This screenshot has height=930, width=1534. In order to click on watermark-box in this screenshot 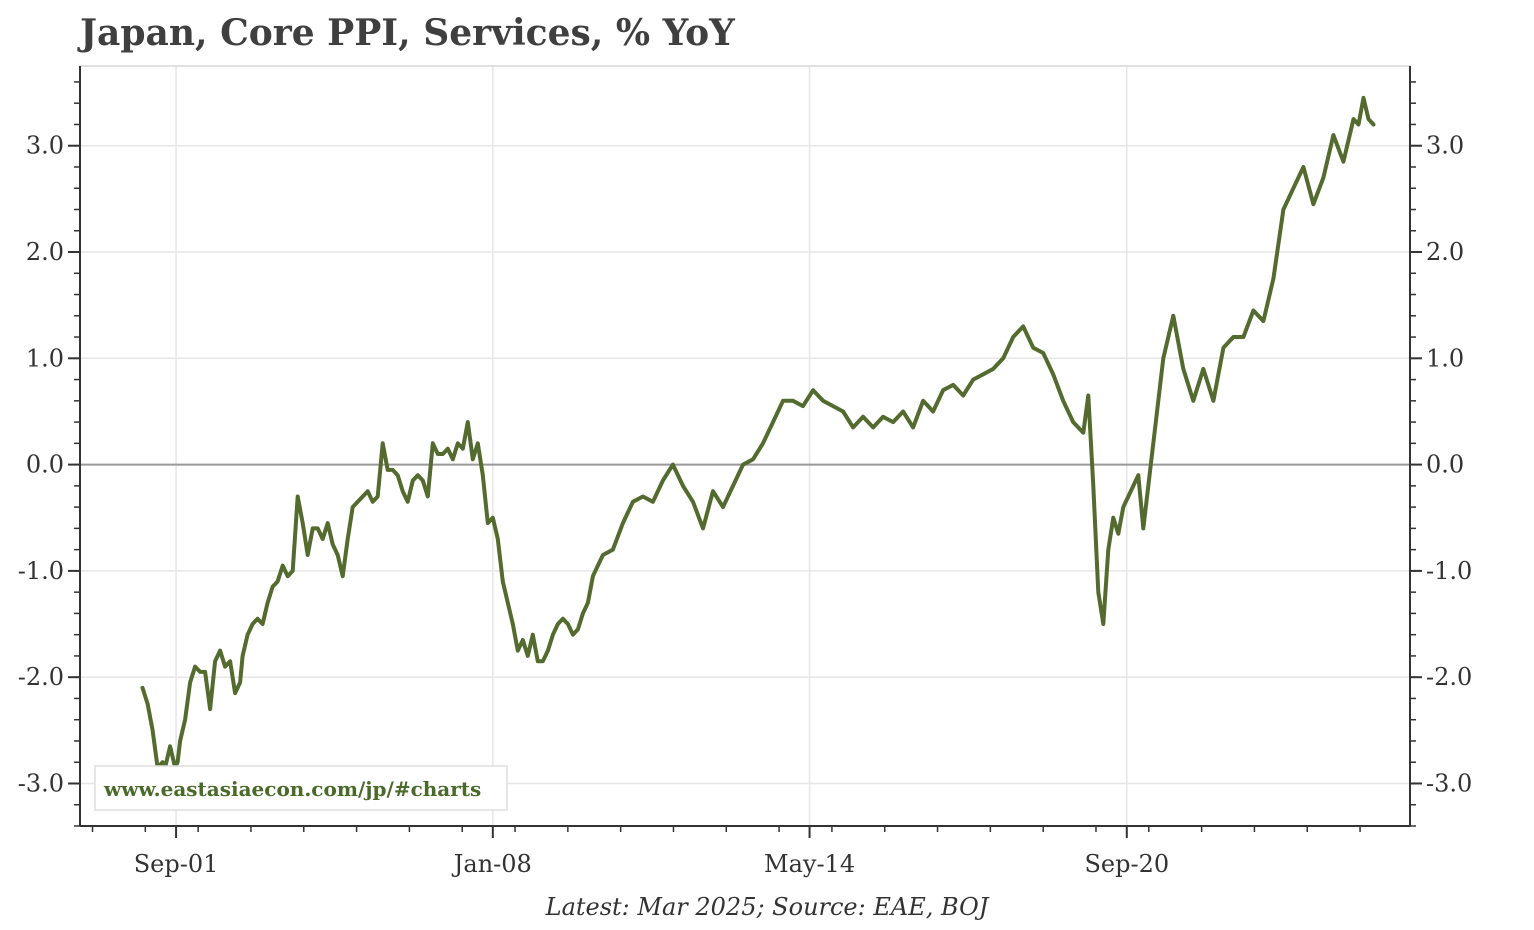, I will do `click(301, 788)`.